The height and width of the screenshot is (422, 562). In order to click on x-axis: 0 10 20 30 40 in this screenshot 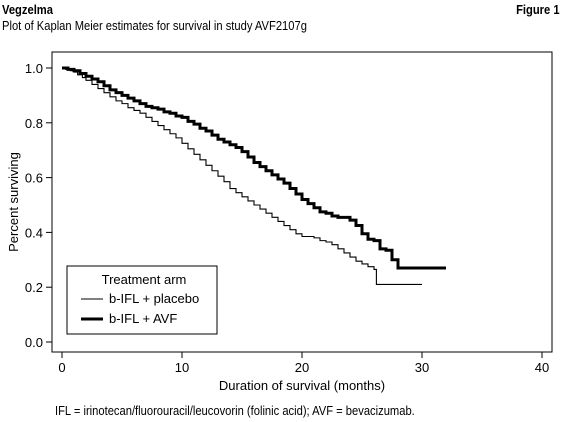, I will do `click(303, 363)`.